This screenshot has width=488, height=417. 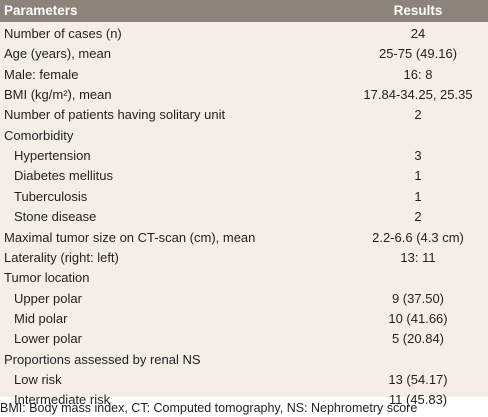 What do you see at coordinates (418, 400) in the screenshot?
I see `row-result: 11 (45.83)` at bounding box center [418, 400].